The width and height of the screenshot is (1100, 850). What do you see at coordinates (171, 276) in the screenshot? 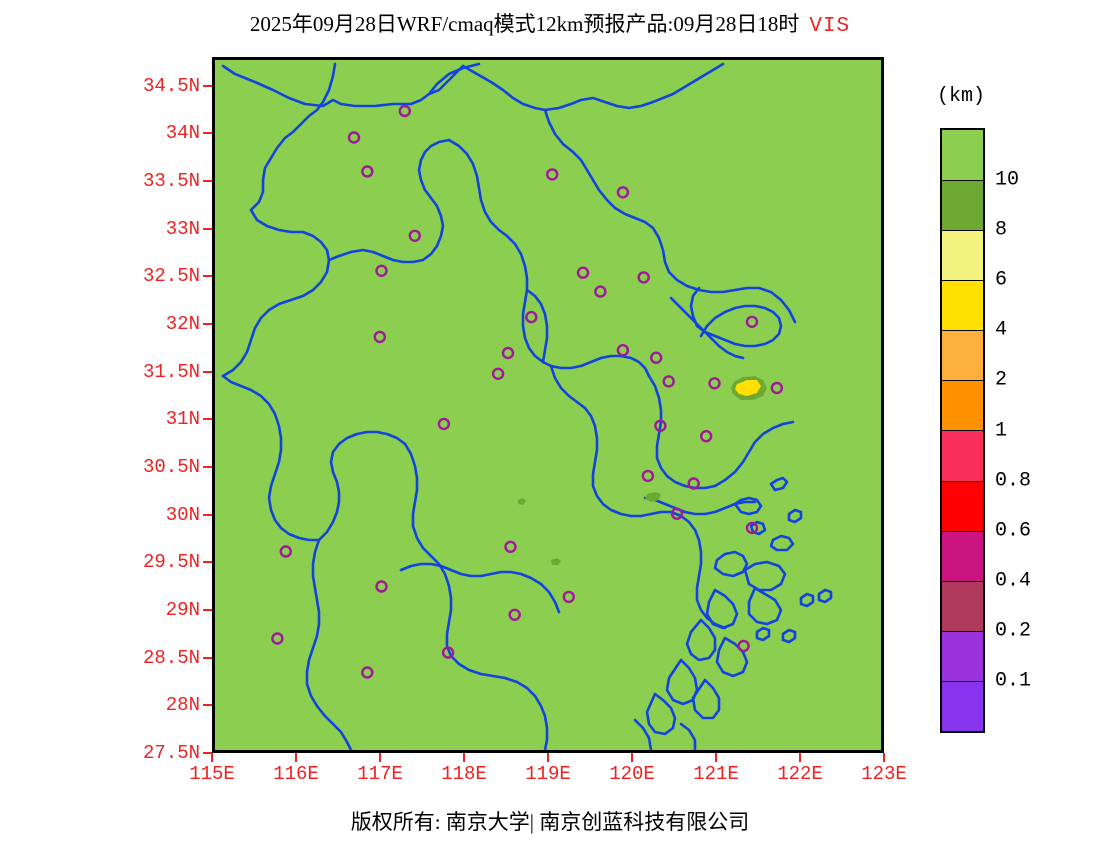
I see `y-axis-tick-label: 32.5N` at bounding box center [171, 276].